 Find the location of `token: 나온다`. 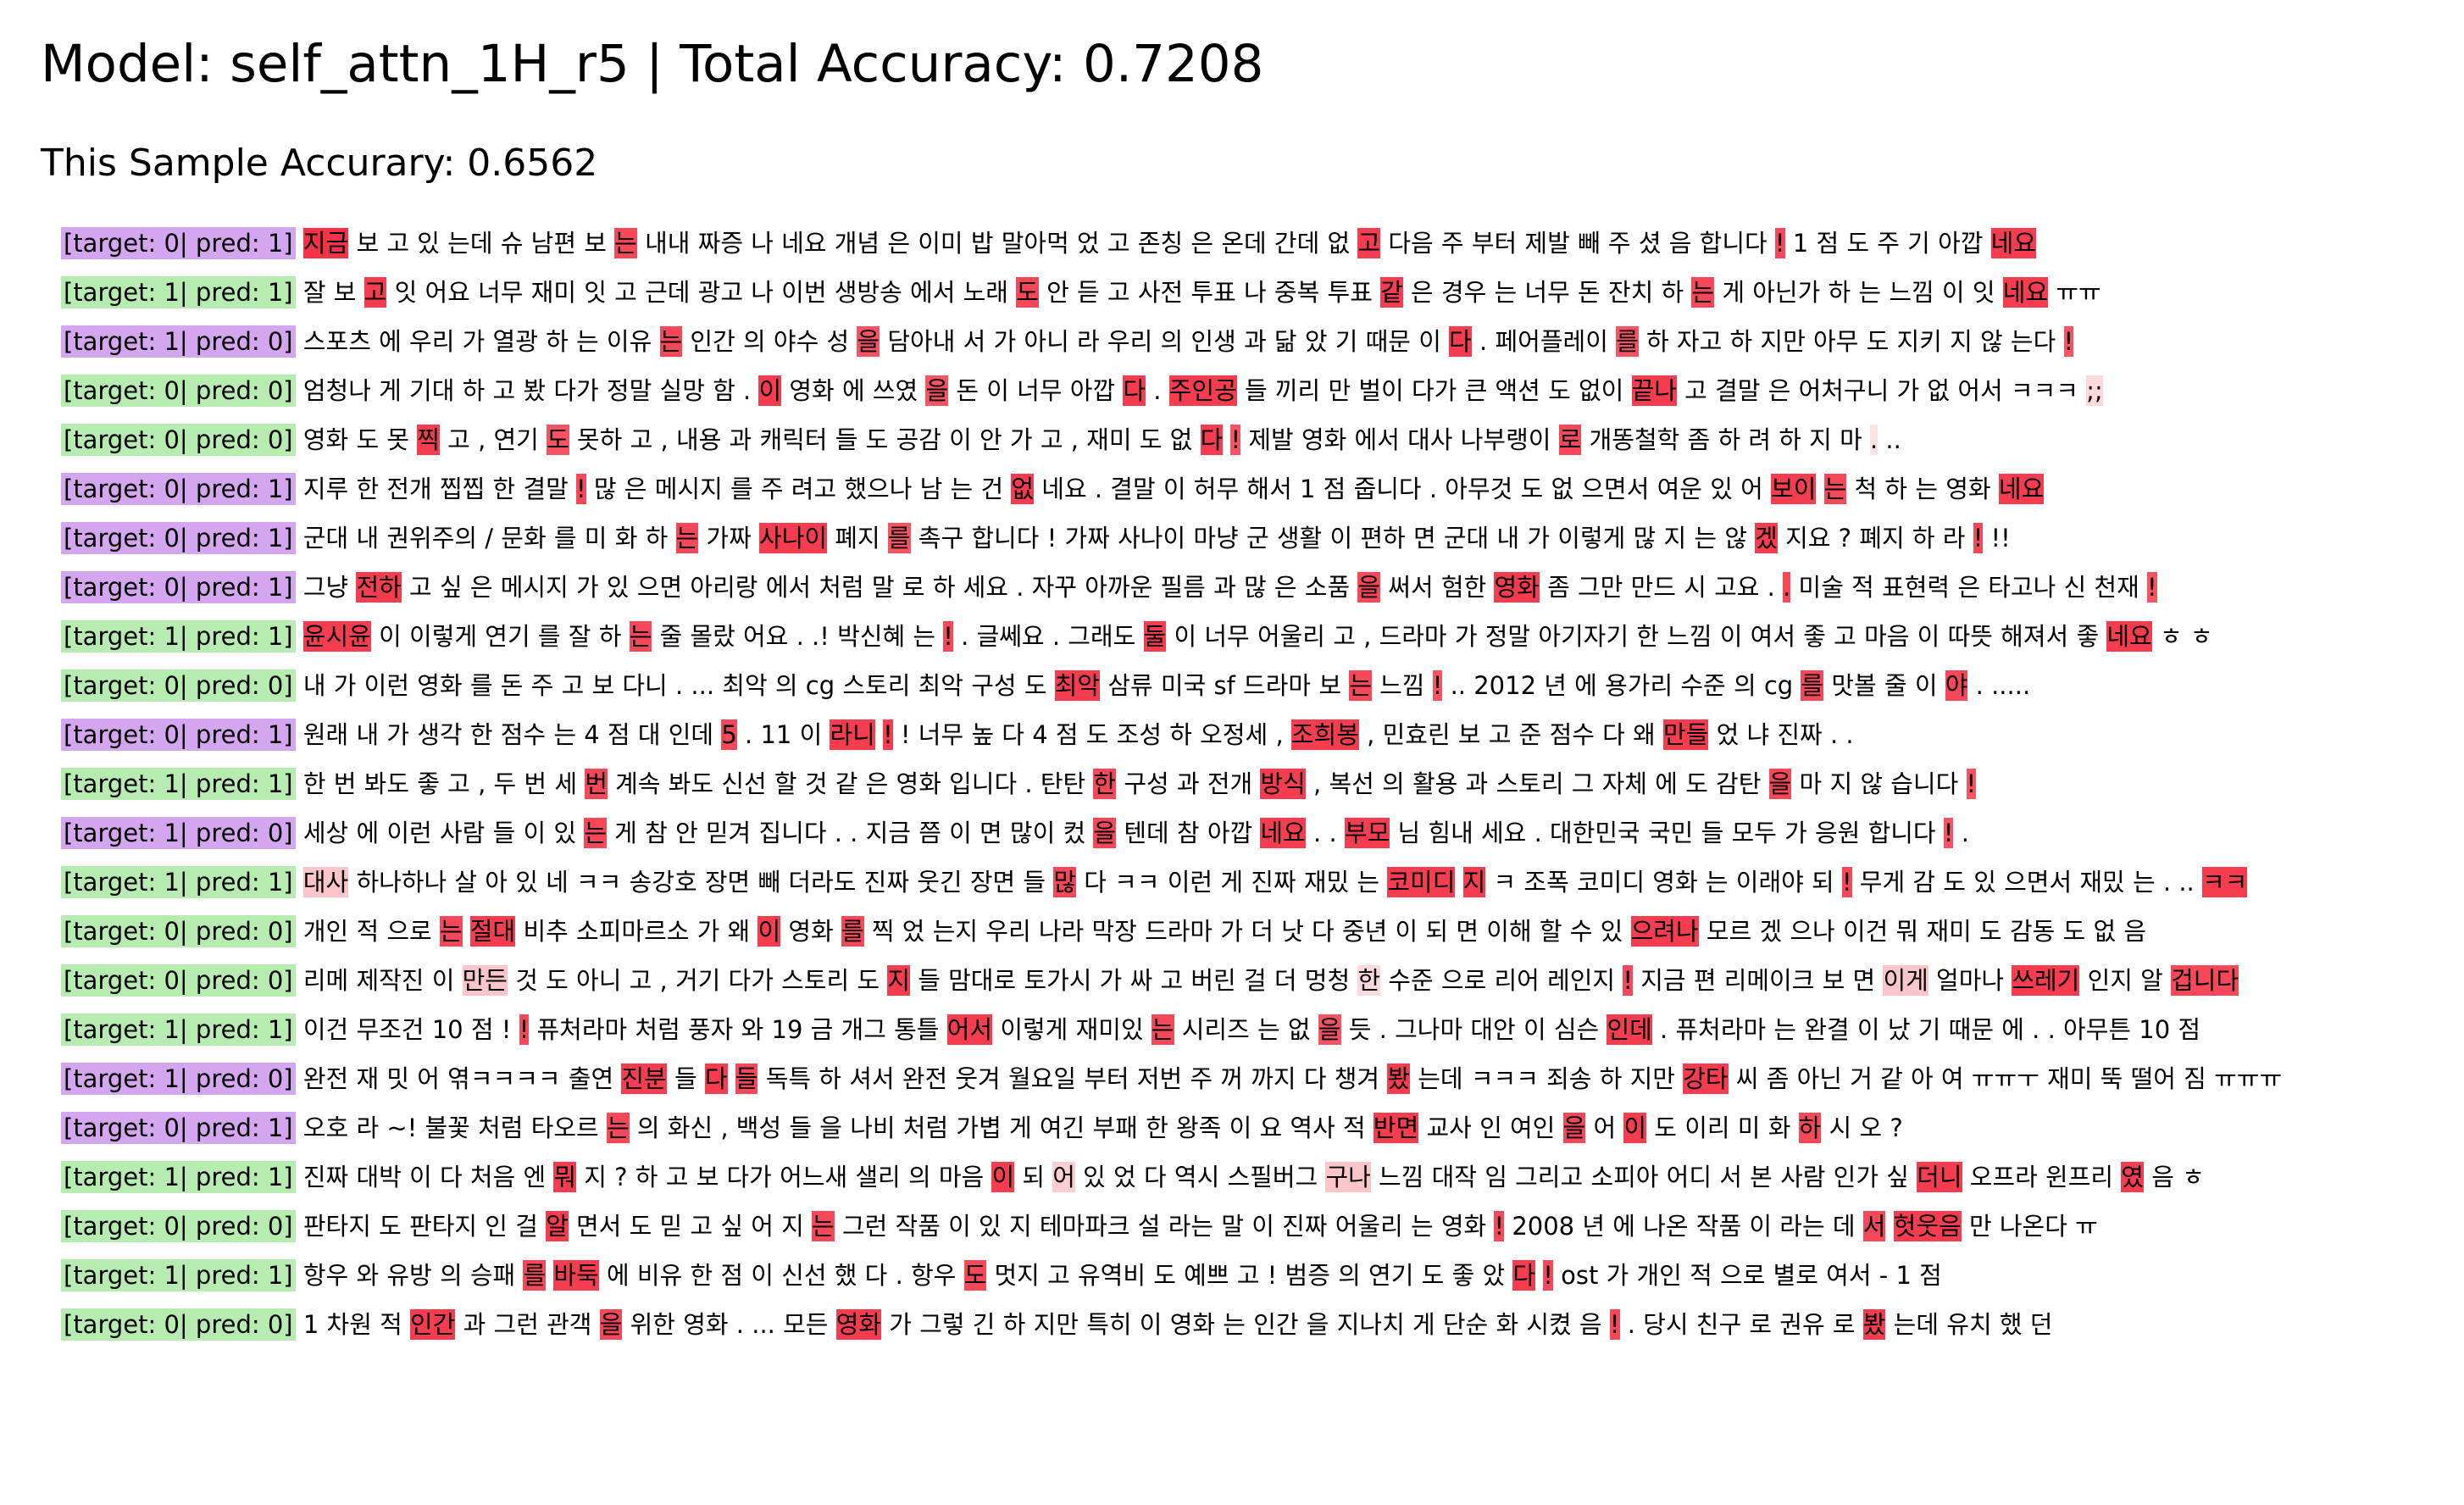

token: 나온다 is located at coordinates (2033, 1226).